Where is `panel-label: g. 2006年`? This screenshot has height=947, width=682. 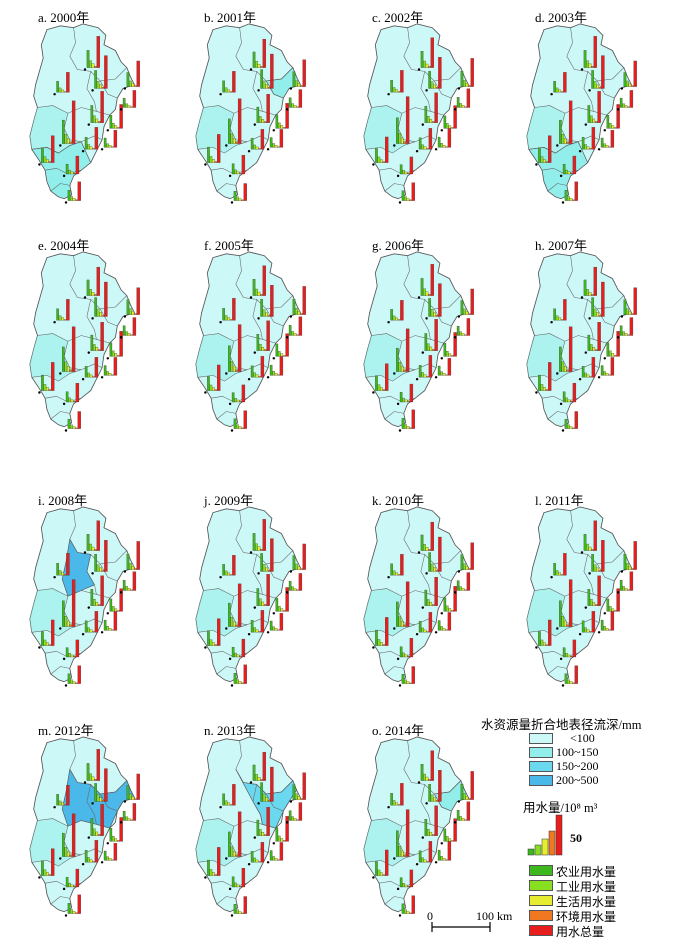 panel-label: g. 2006年 is located at coordinates (398, 245).